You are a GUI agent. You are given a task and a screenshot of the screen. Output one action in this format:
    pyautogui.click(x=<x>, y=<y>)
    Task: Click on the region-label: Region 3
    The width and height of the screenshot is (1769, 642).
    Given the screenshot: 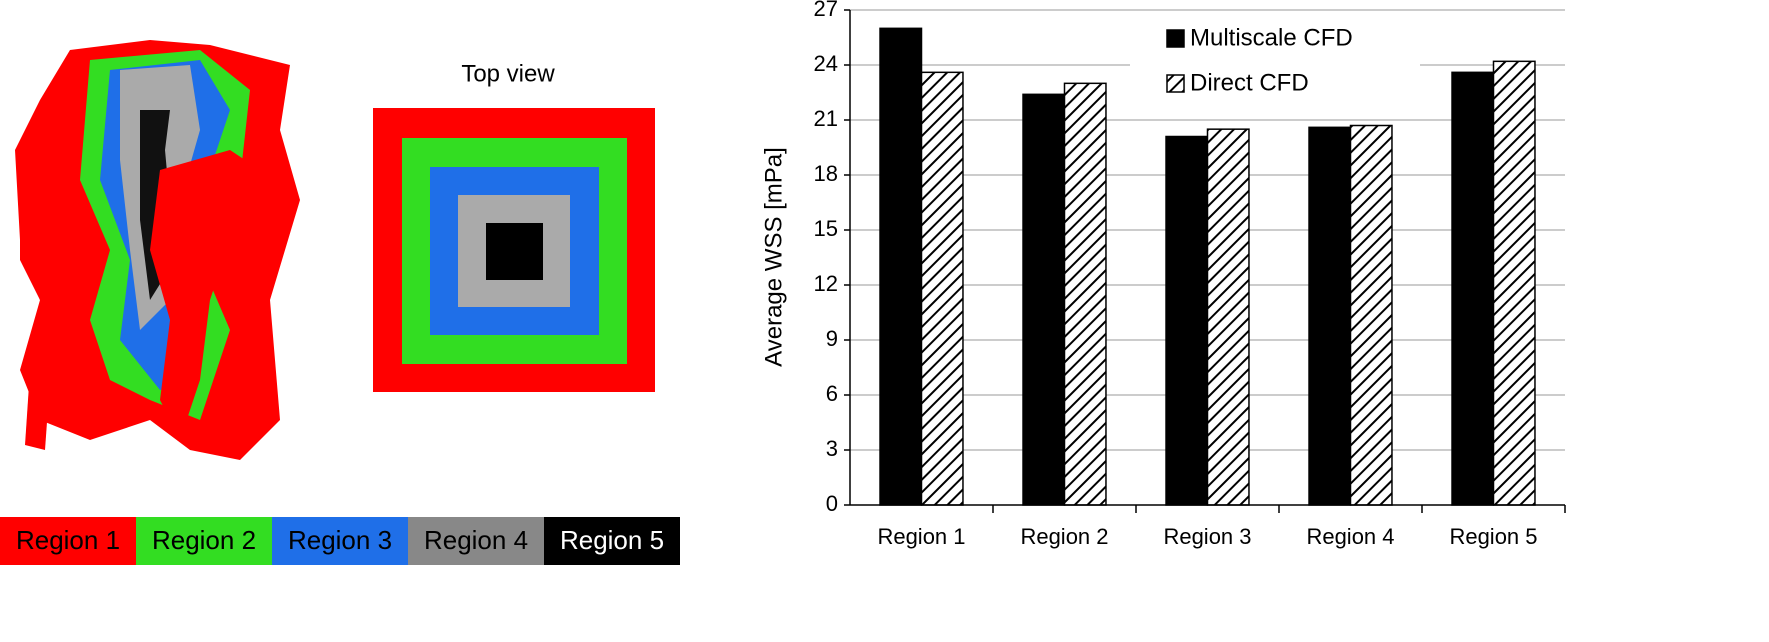 What is the action you would take?
    pyautogui.click(x=340, y=540)
    